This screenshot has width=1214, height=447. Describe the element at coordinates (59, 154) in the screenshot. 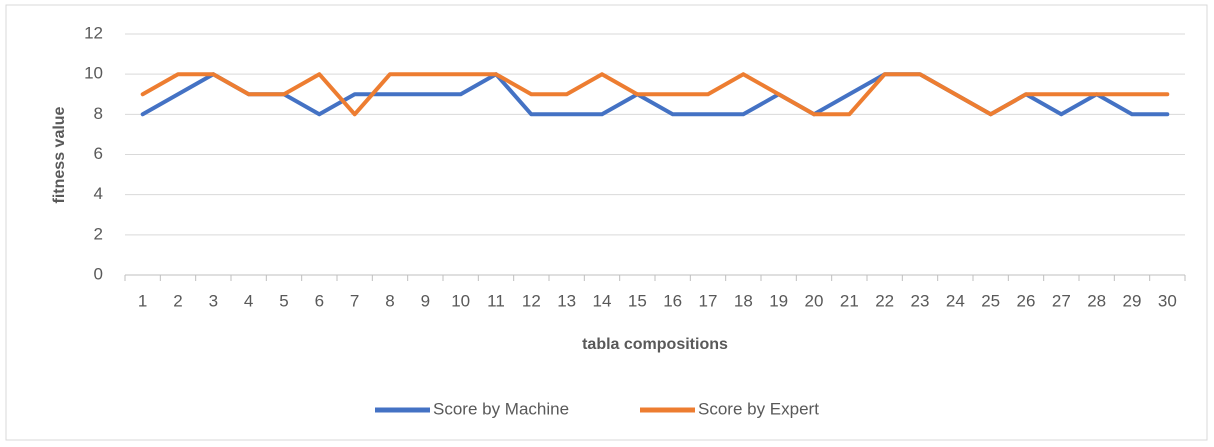

I see `y-axis-title: fitness value` at that location.